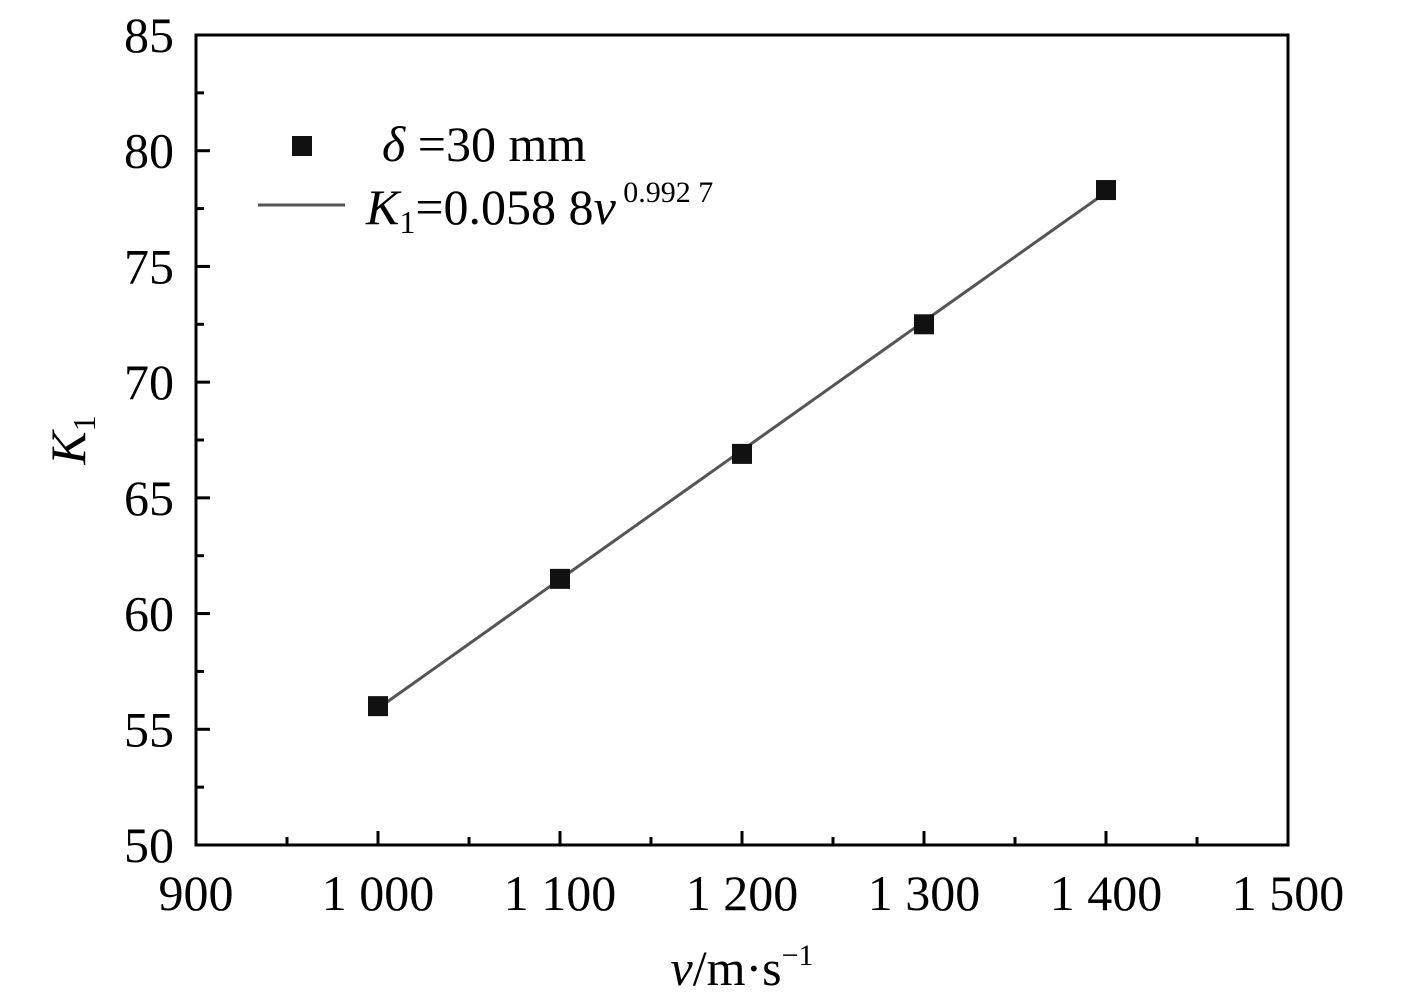 The width and height of the screenshot is (1417, 999). What do you see at coordinates (484, 144) in the screenshot?
I see `legend-scatter-label: δ =30 mm` at bounding box center [484, 144].